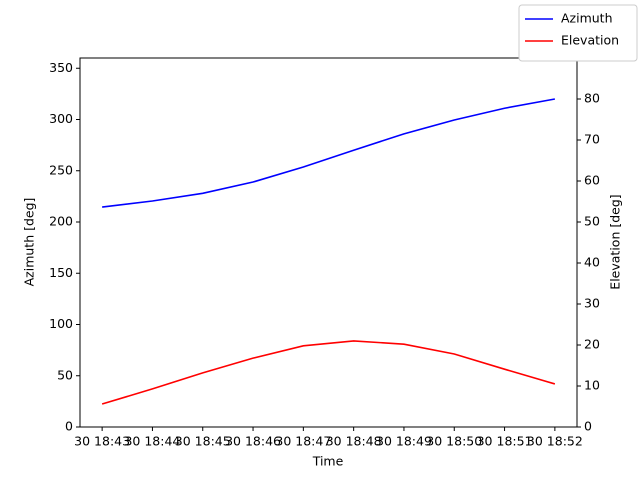  Describe the element at coordinates (61, 169) in the screenshot. I see `y-tick-label: 250` at that location.